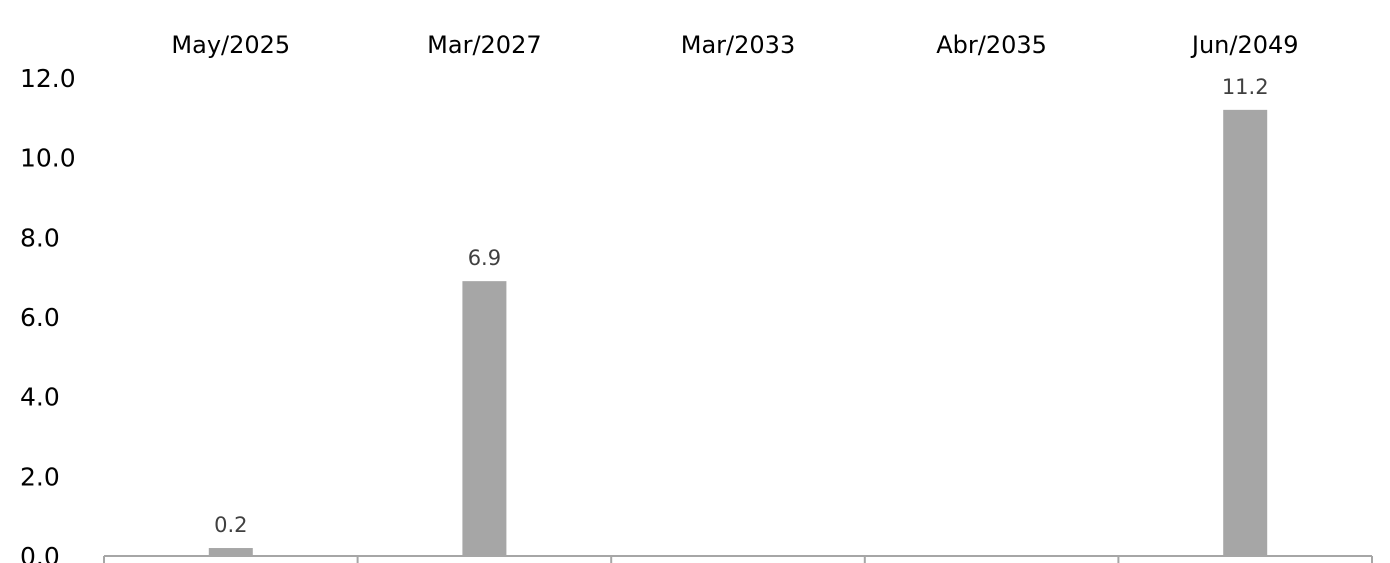 This screenshot has height=563, width=1390. I want to click on y-tick-label: 12.0, so click(48, 78).